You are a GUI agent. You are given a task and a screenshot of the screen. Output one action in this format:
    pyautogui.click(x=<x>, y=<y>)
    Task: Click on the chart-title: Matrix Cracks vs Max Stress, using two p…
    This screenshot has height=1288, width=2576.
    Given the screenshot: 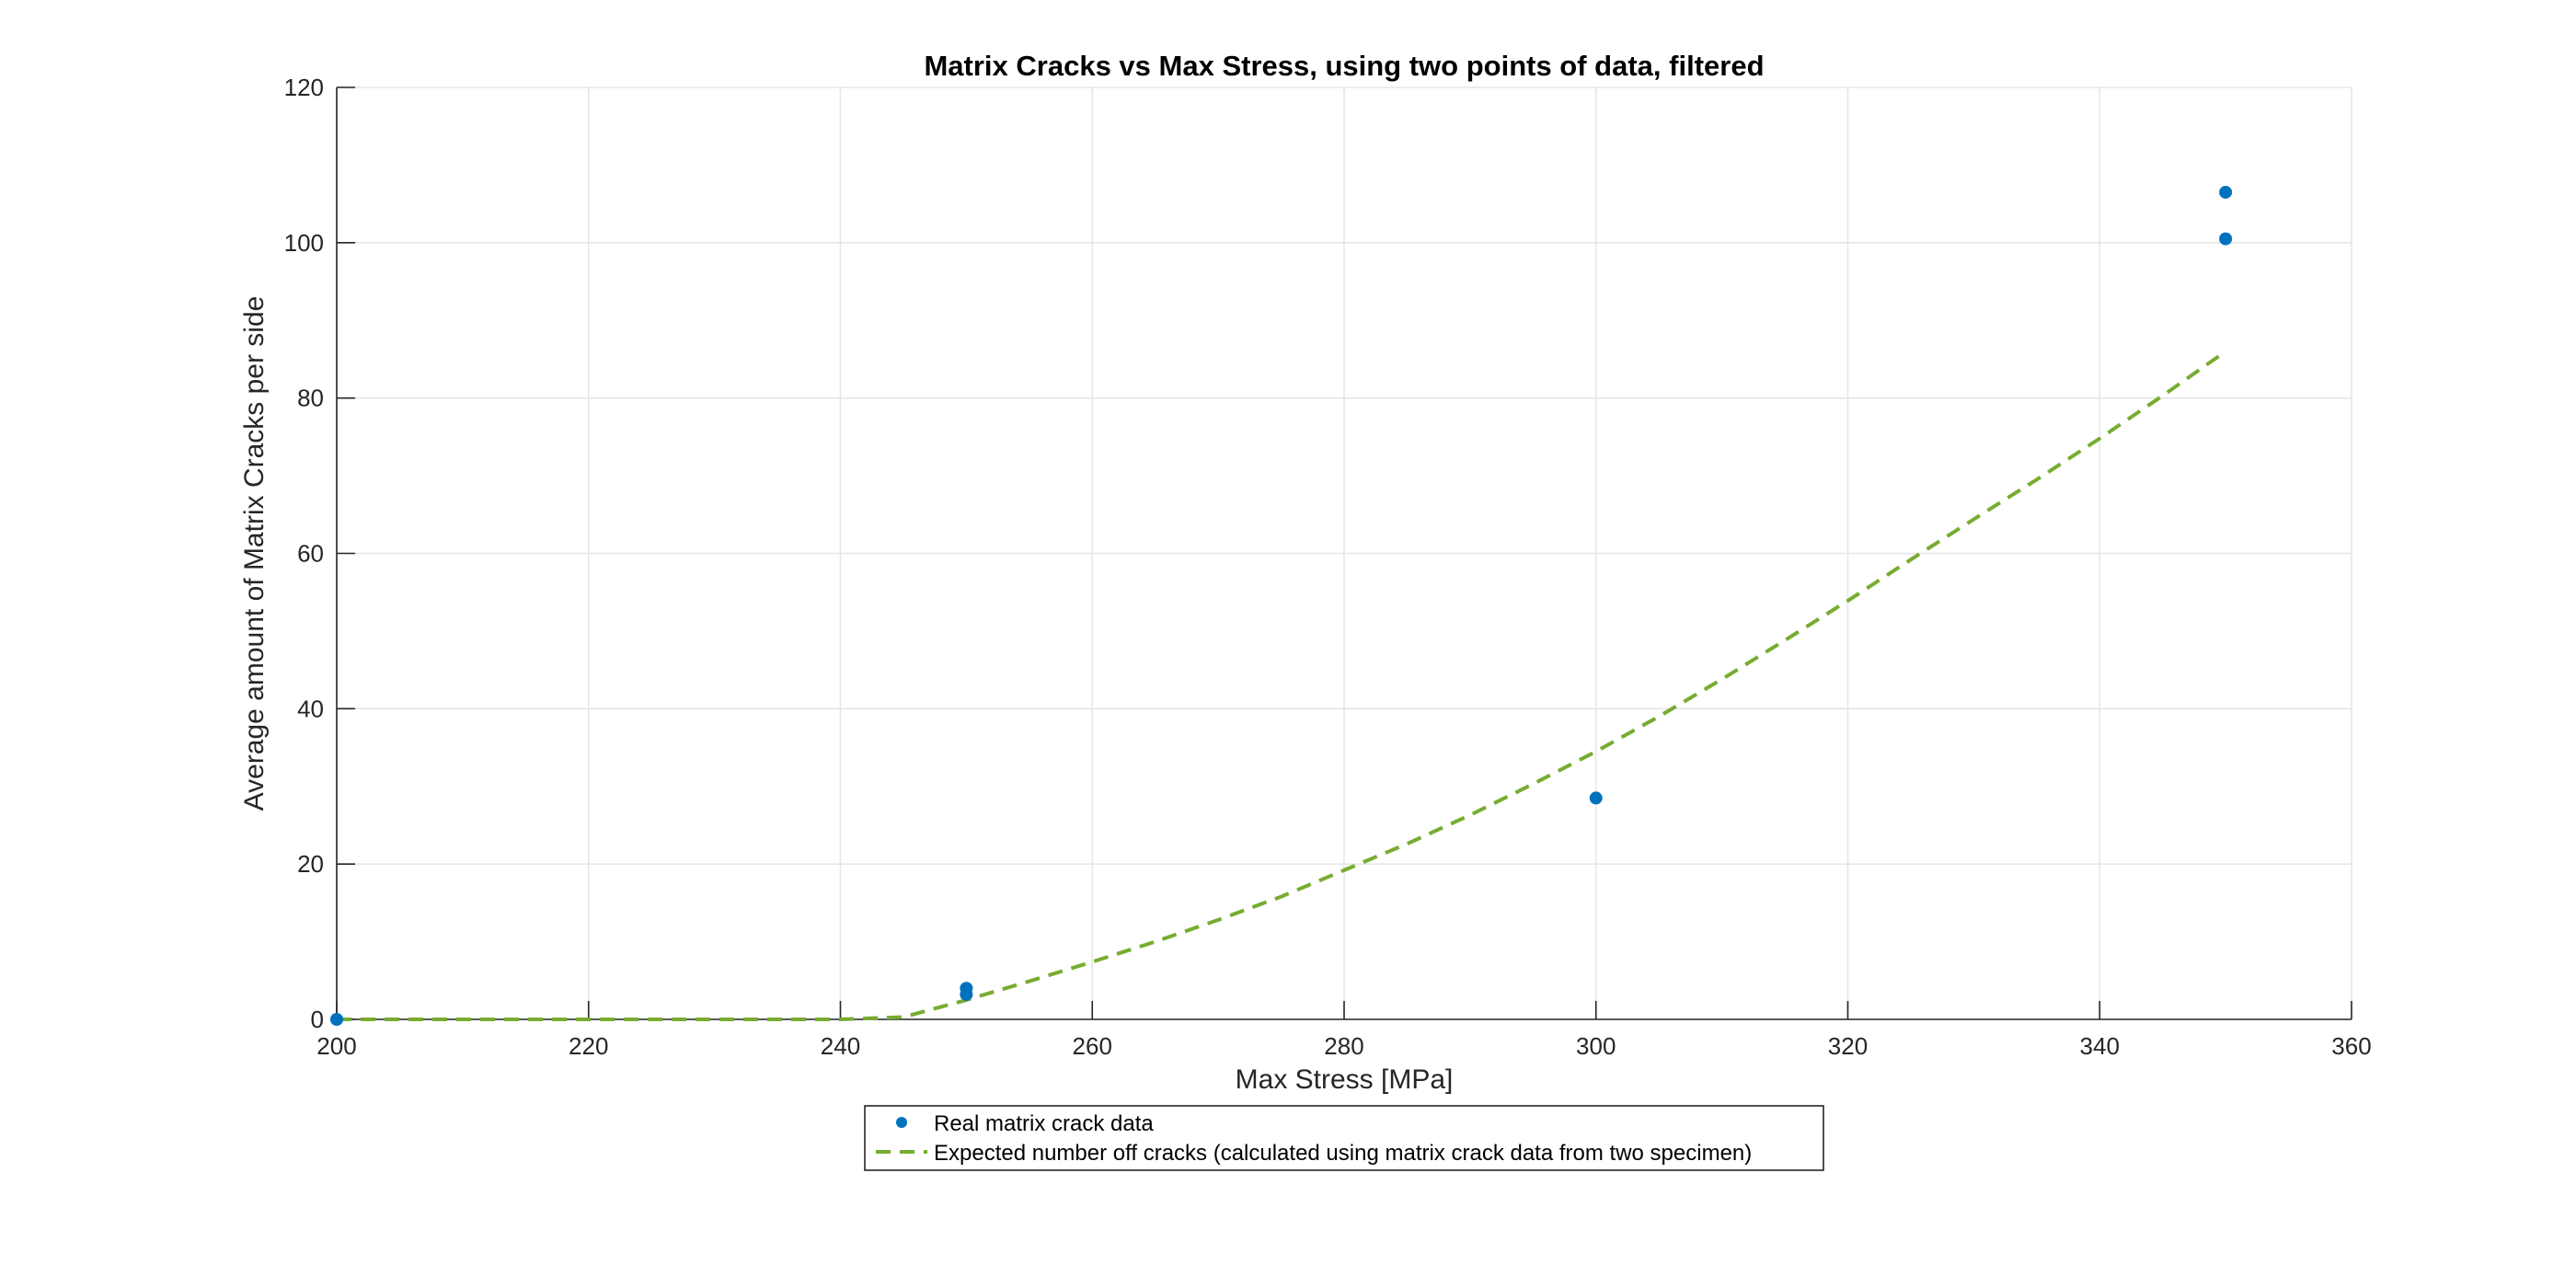 What is the action you would take?
    pyautogui.click(x=1344, y=66)
    